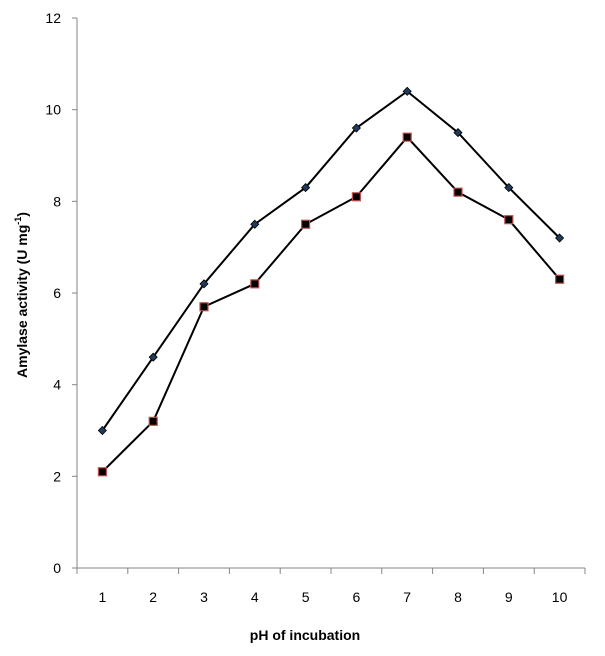 This screenshot has height=656, width=605. I want to click on y-tick-label: 0, so click(57, 568).